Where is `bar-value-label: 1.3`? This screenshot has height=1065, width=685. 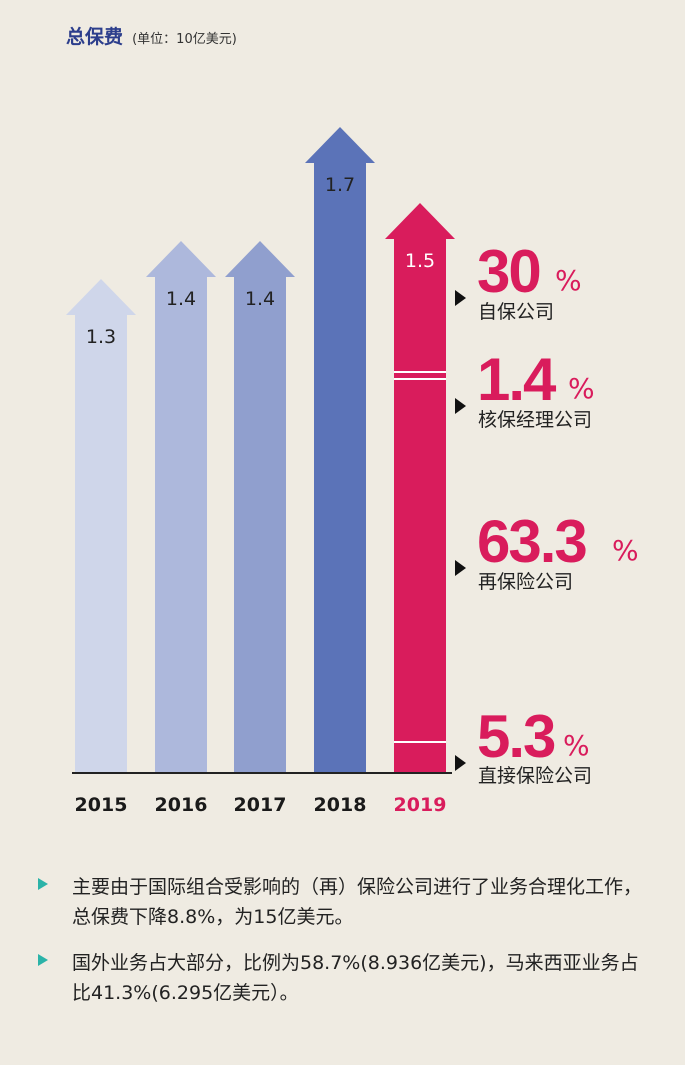 bar-value-label: 1.3 is located at coordinates (101, 337).